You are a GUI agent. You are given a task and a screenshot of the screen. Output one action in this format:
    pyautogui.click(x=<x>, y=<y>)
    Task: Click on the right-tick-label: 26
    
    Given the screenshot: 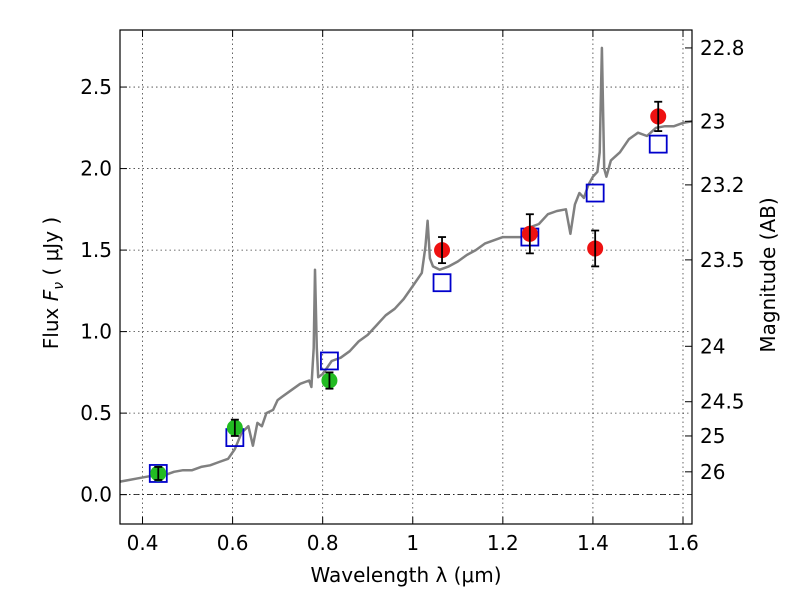 What is the action you would take?
    pyautogui.click(x=712, y=472)
    